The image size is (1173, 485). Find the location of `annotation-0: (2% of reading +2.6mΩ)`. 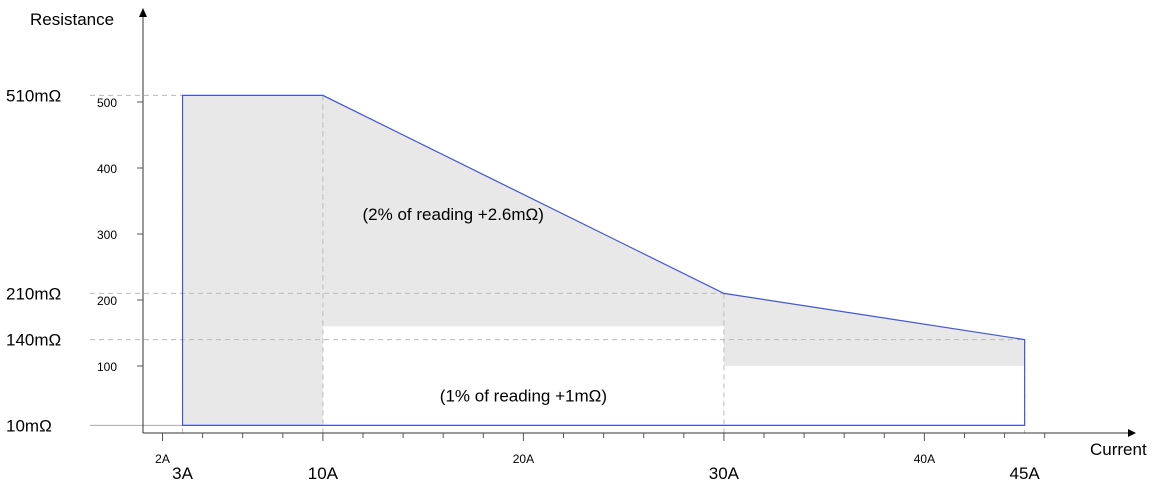

annotation-0: (2% of reading +2.6mΩ) is located at coordinates (453, 214).